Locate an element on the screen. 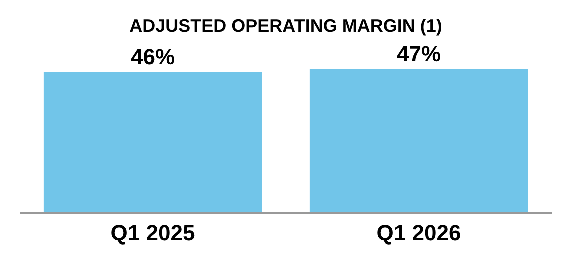 The height and width of the screenshot is (280, 572). data-label: 47% is located at coordinates (419, 54).